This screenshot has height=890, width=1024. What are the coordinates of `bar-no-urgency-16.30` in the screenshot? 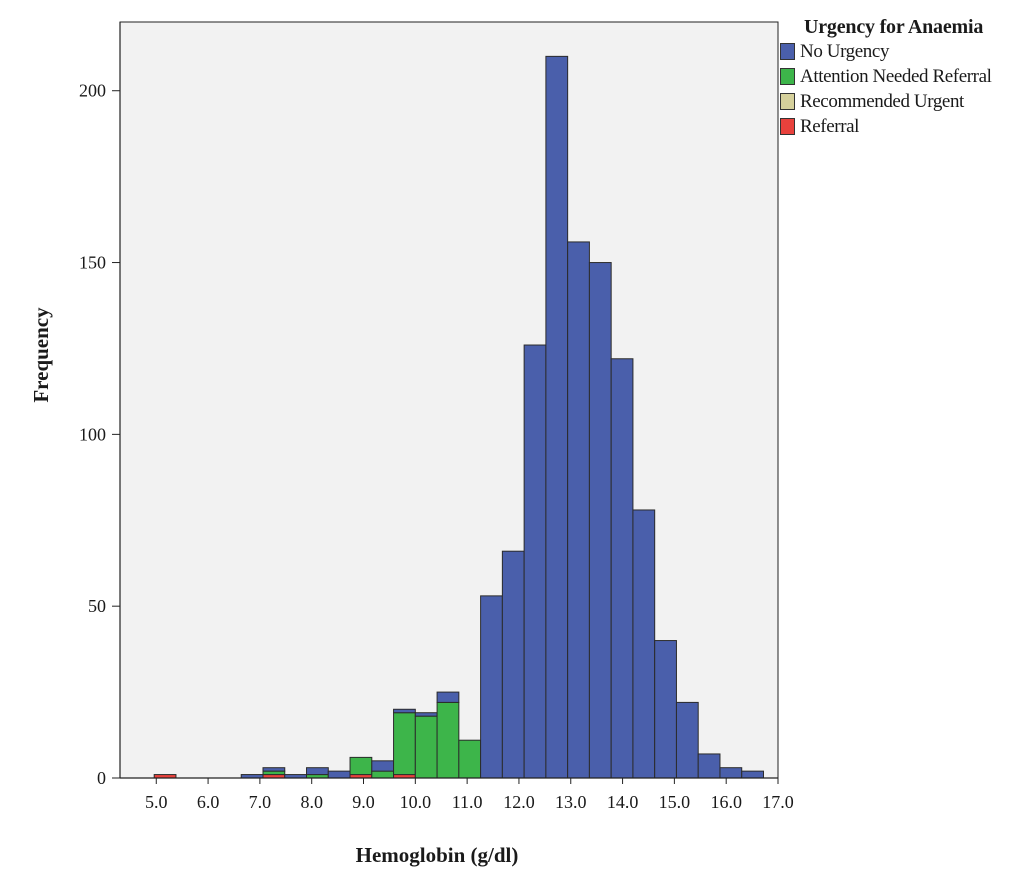 It's located at (752, 774).